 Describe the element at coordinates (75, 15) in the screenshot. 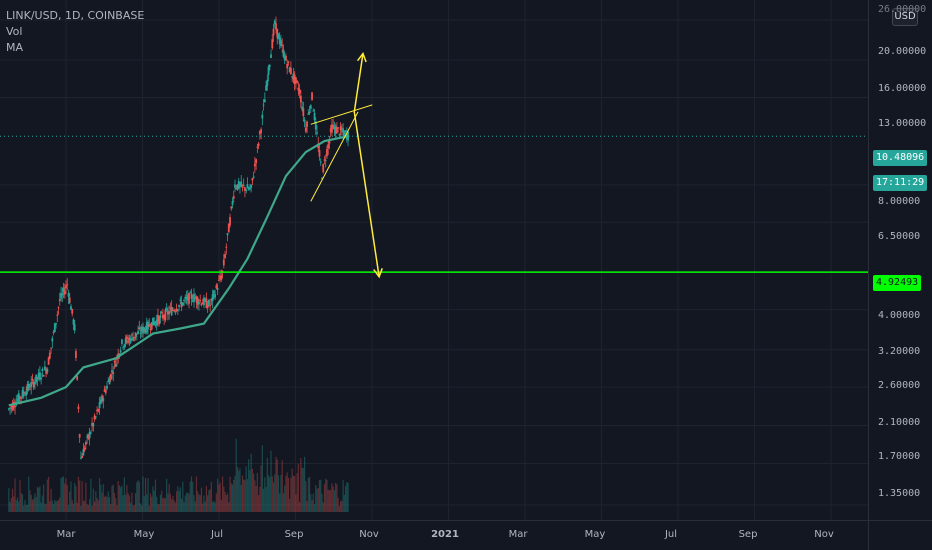

I see `symbol-title: LINK/USD, 1D, COINBASE` at that location.